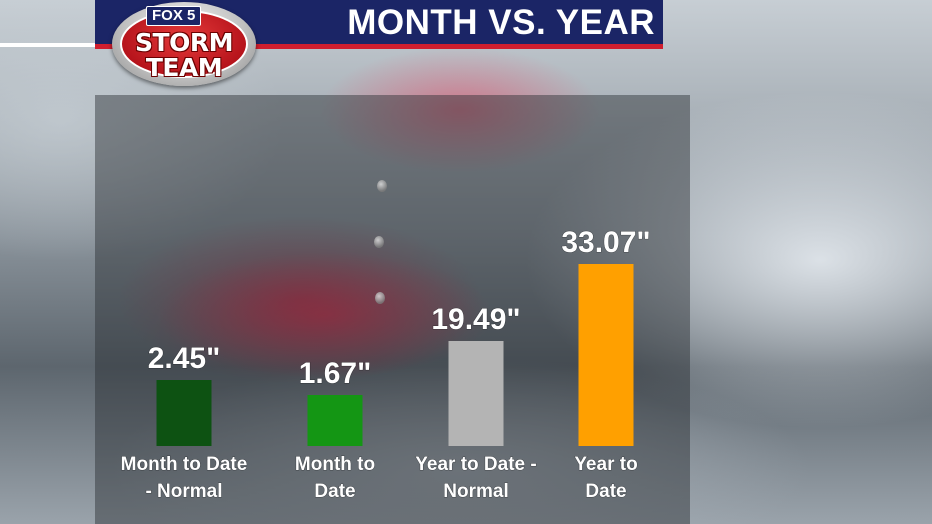  Describe the element at coordinates (335, 373) in the screenshot. I see `data-label-2: 1.67"` at that location.